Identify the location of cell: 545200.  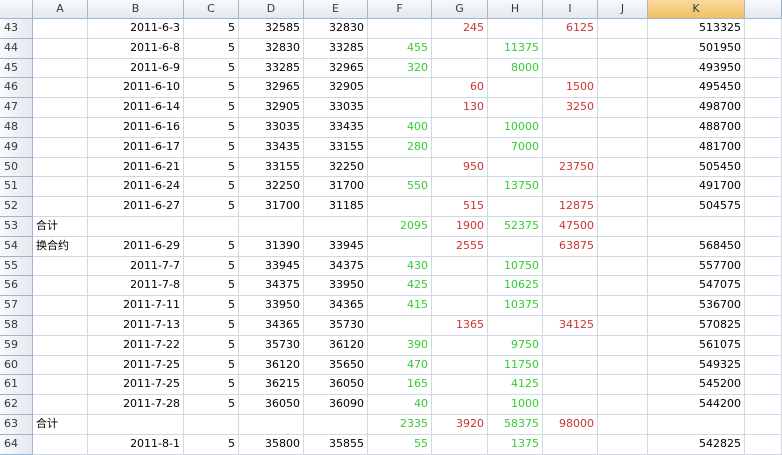
(696, 385).